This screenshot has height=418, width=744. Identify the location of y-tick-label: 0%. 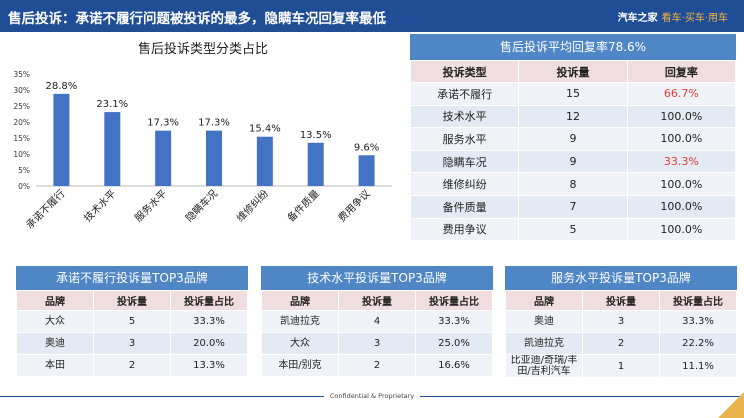
(24, 186).